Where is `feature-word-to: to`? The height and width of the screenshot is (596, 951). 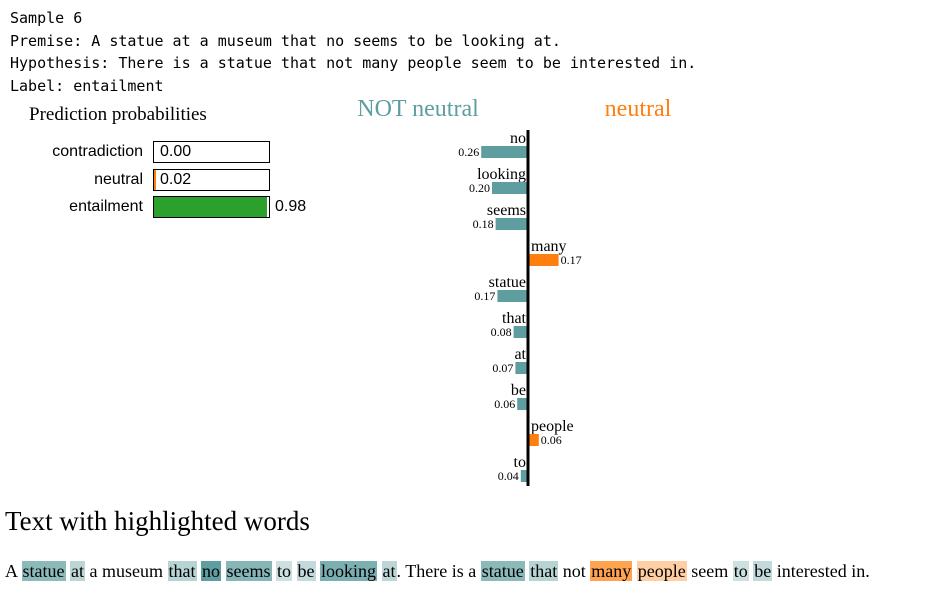 feature-word-to: to is located at coordinates (520, 462).